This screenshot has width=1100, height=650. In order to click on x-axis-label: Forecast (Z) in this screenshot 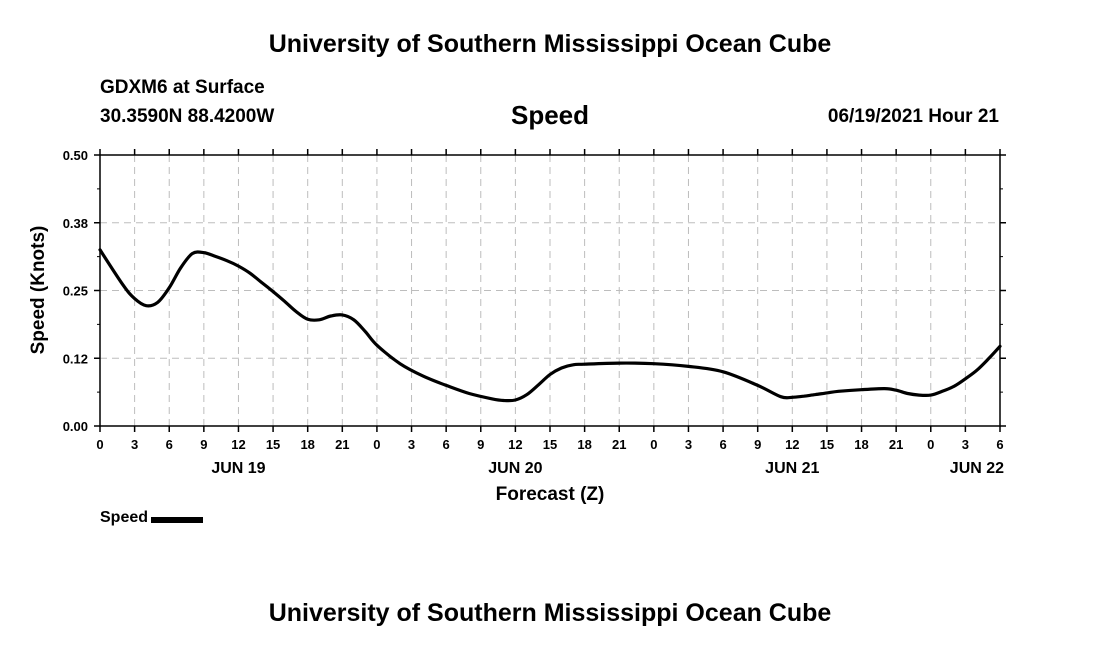, I will do `click(550, 494)`.